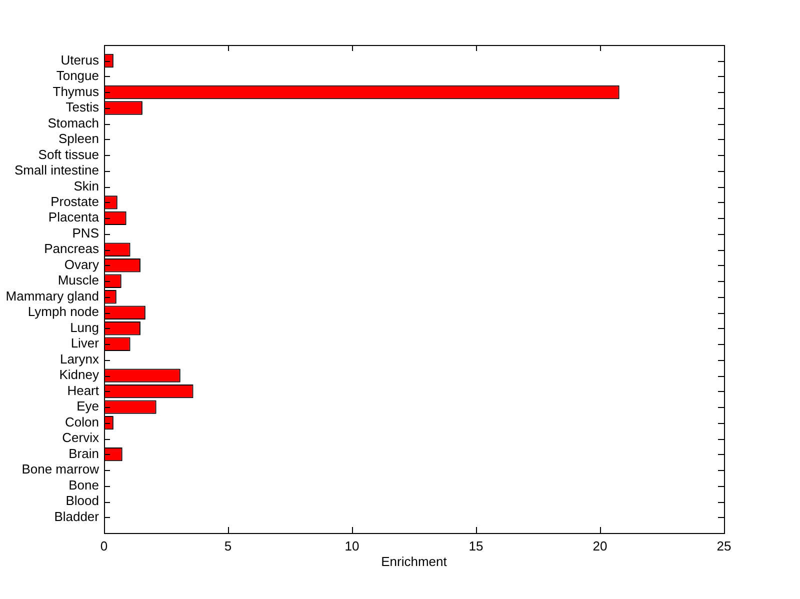 This screenshot has height=599, width=800. What do you see at coordinates (61, 469) in the screenshot?
I see `y-tick-label: Bone marrow` at bounding box center [61, 469].